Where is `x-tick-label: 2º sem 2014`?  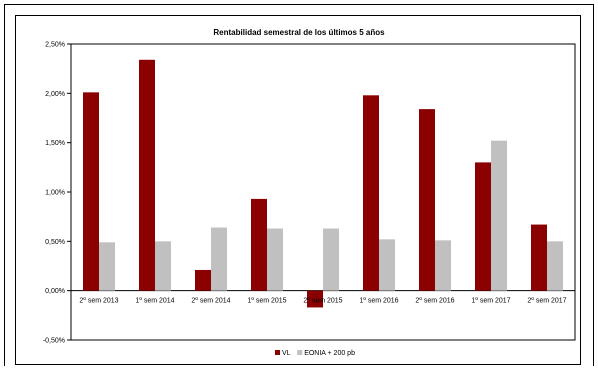
x-tick-label: 2º sem 2014 is located at coordinates (210, 301).